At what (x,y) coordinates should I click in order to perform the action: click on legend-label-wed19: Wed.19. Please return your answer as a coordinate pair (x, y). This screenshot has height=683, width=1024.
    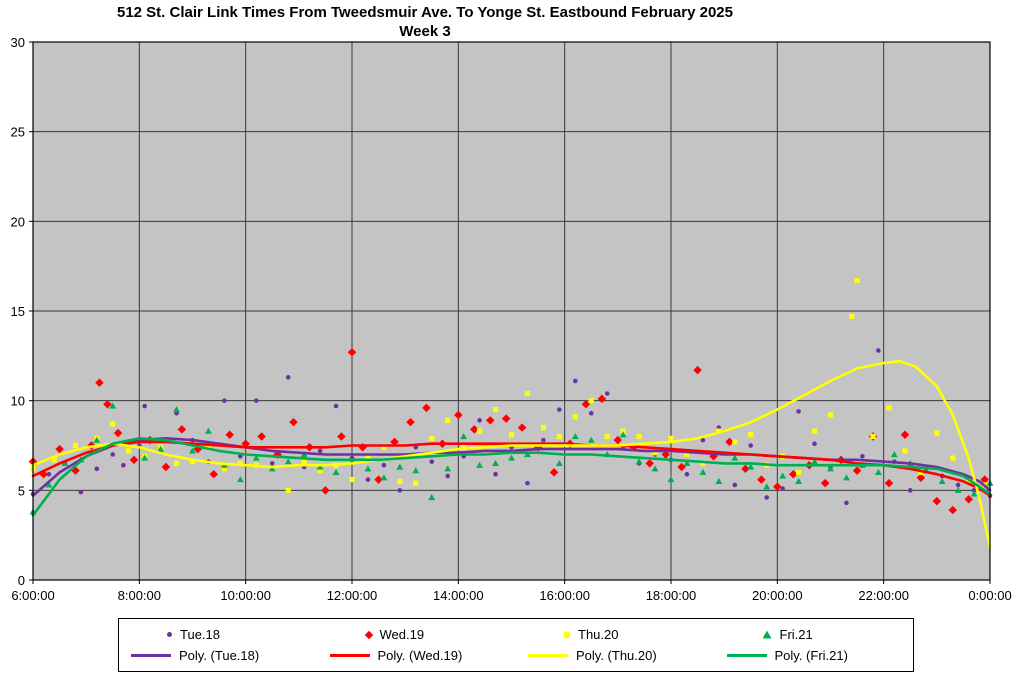
    Looking at the image, I should click on (402, 634).